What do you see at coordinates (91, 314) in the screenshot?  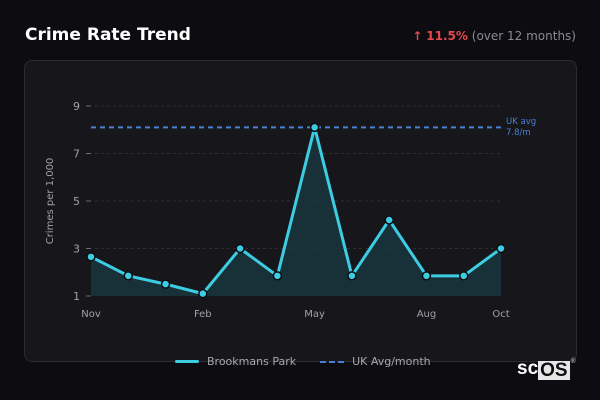 I see `svg-text: Nov` at bounding box center [91, 314].